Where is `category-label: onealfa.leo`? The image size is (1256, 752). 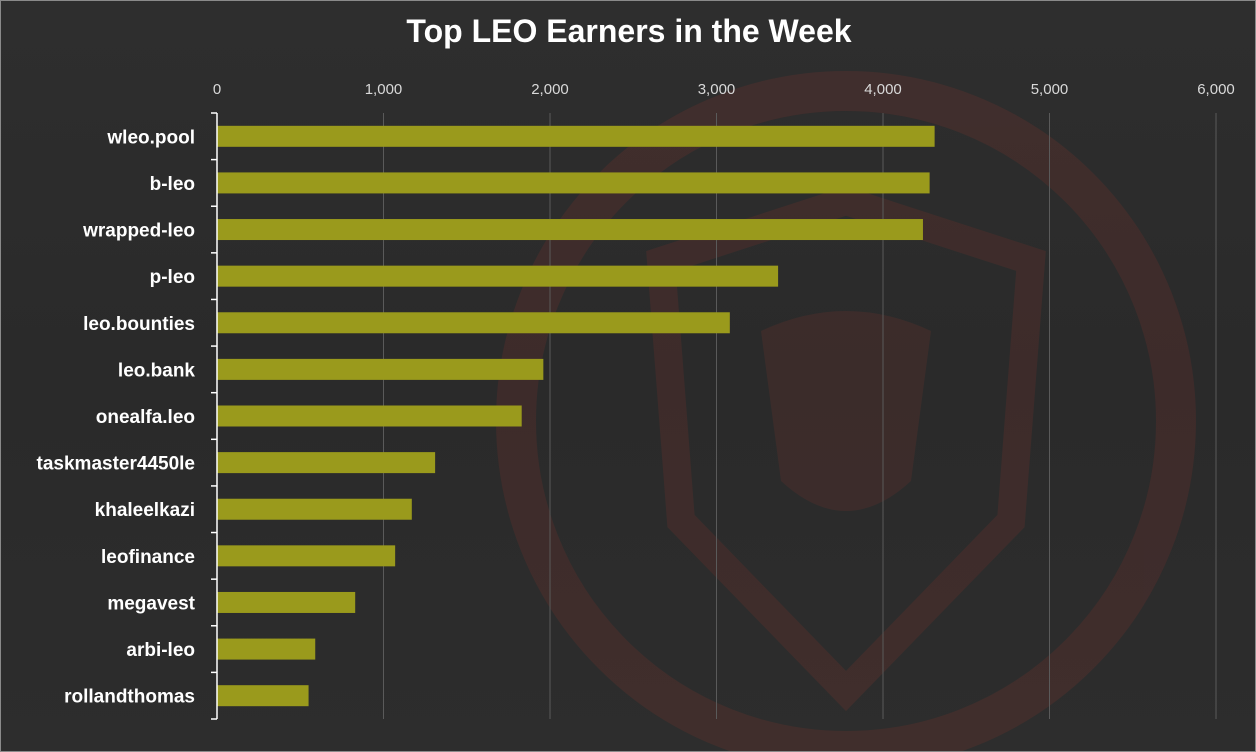 category-label: onealfa.leo is located at coordinates (145, 417).